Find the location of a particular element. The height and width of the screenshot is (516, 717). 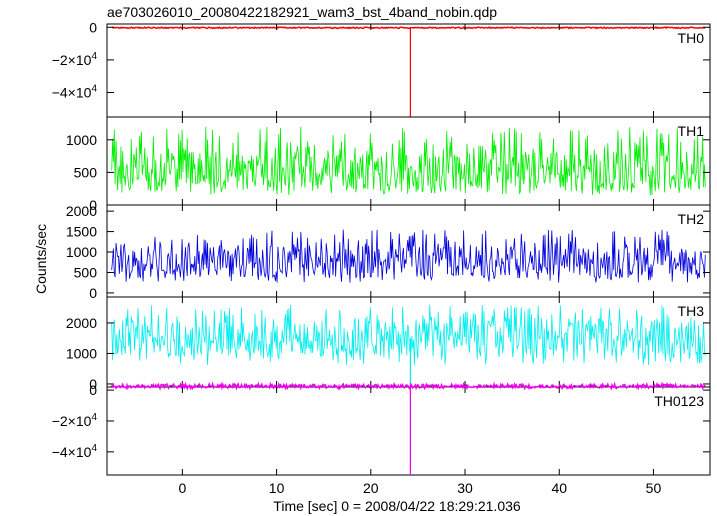

x-tick-label: 0 is located at coordinates (182, 488).